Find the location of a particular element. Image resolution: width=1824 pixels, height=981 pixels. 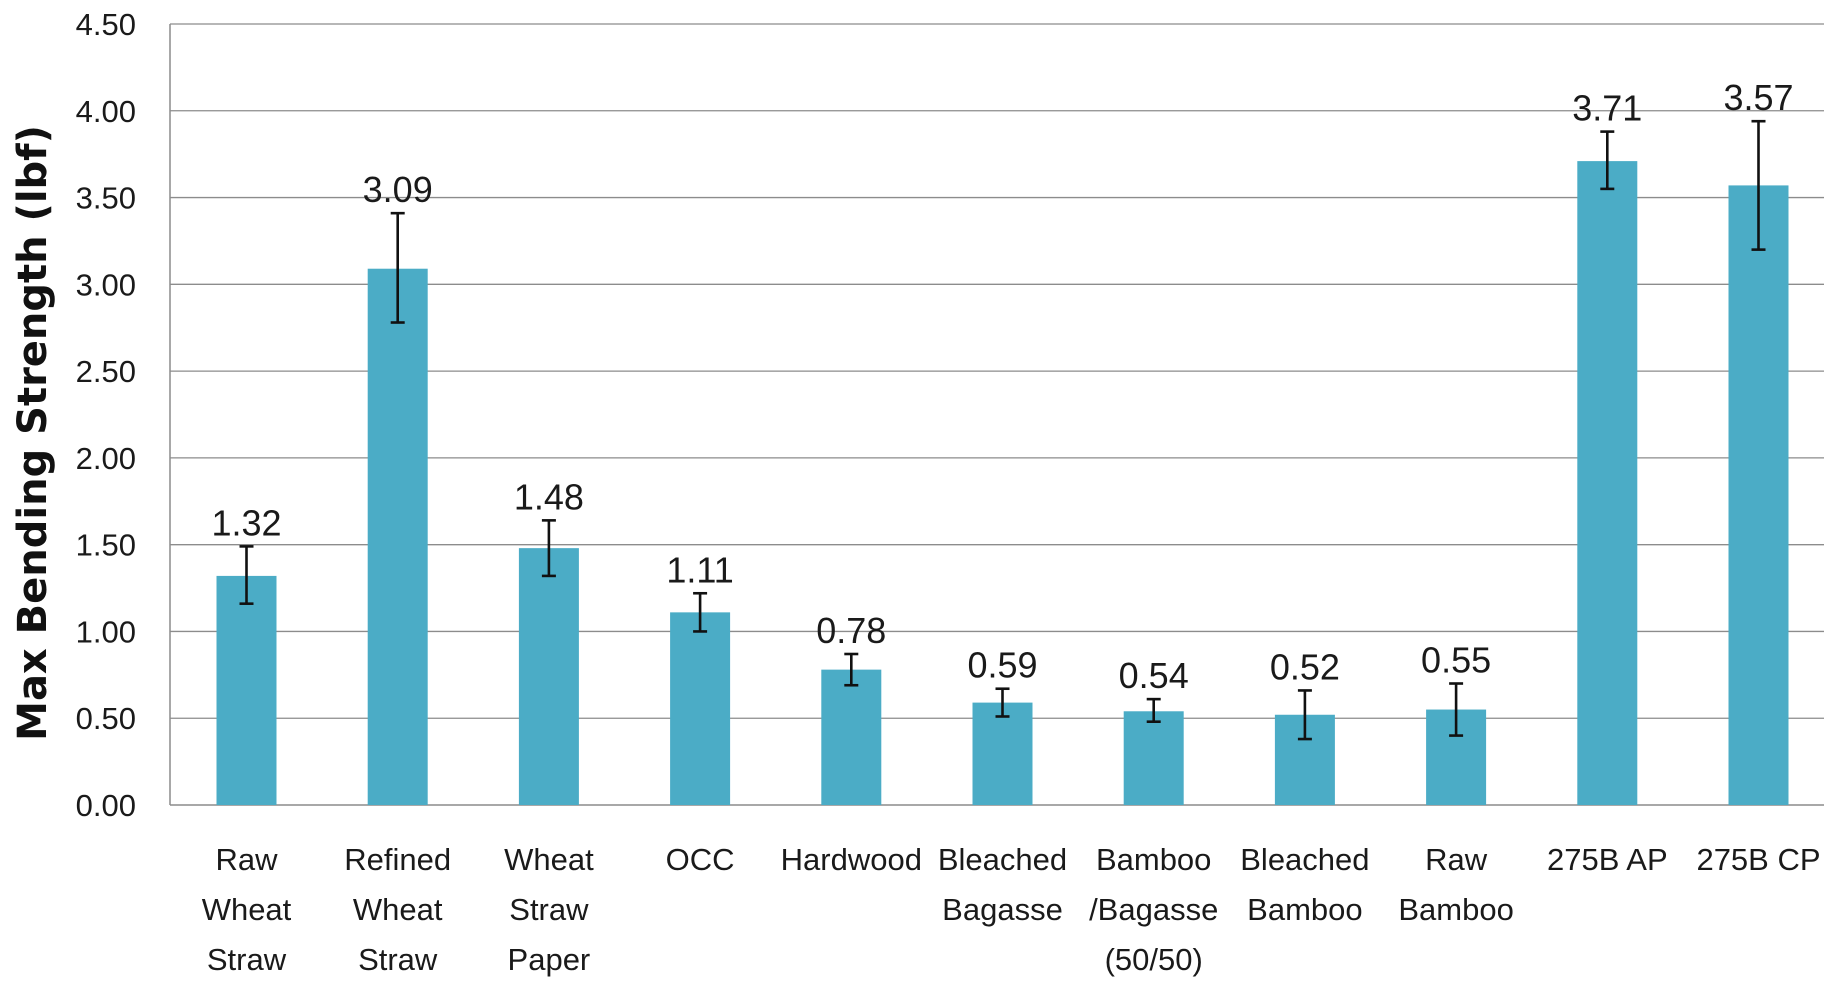

category-label: Refined Wheat Straw is located at coordinates (397, 909).